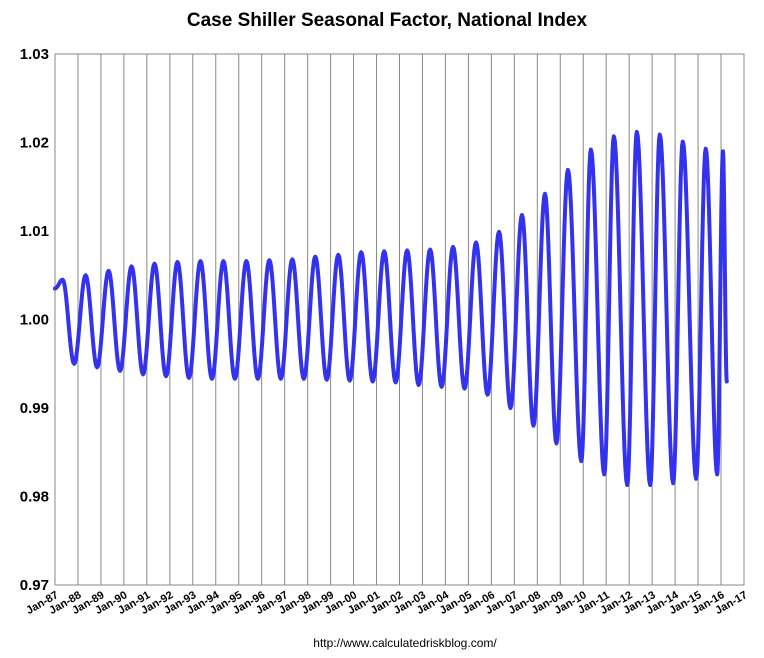 This screenshot has height=658, width=764. What do you see at coordinates (34, 408) in the screenshot?
I see `y-tick-label: 0.99` at bounding box center [34, 408].